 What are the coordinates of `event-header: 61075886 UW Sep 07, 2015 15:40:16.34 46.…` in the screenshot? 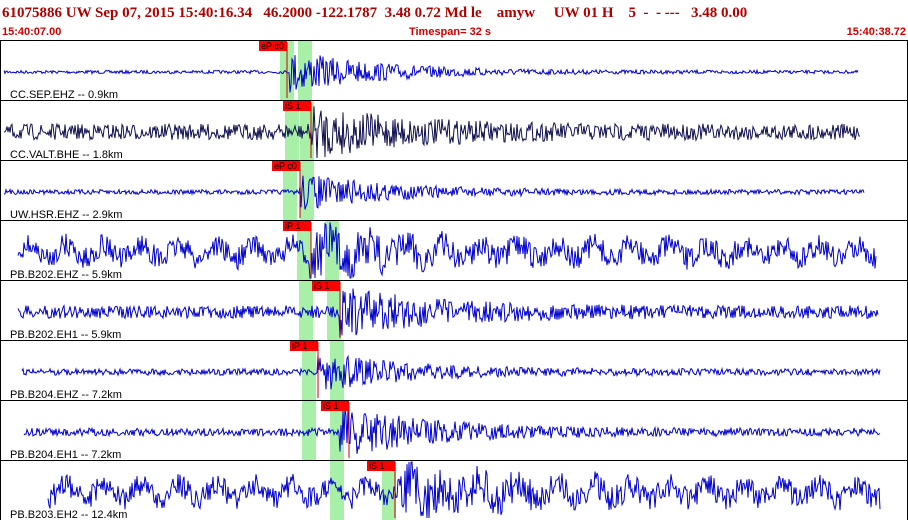 It's located at (374, 13).